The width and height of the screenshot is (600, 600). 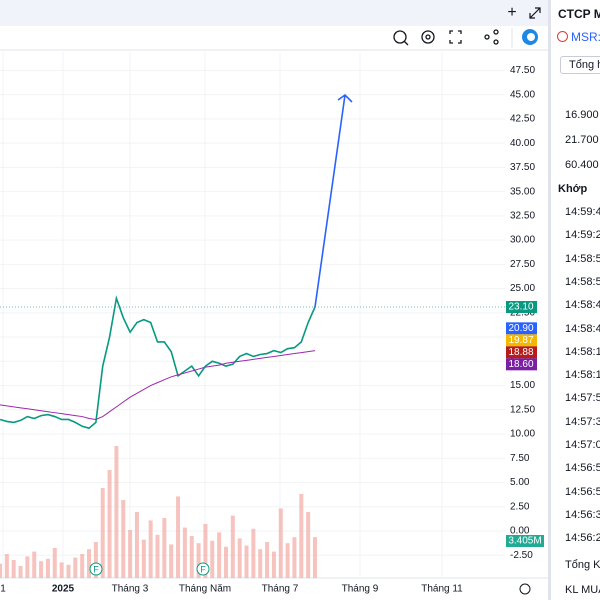 I want to click on axis-settings-icon, so click(x=525, y=589).